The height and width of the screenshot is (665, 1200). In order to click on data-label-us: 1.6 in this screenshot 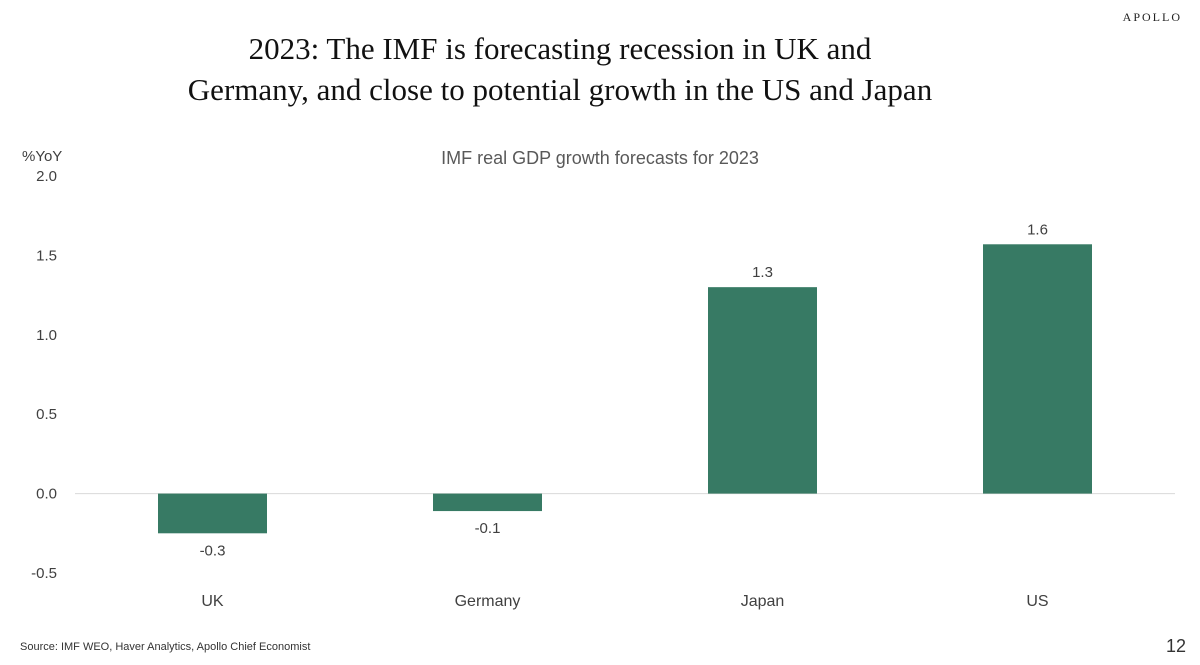, I will do `click(1037, 229)`.